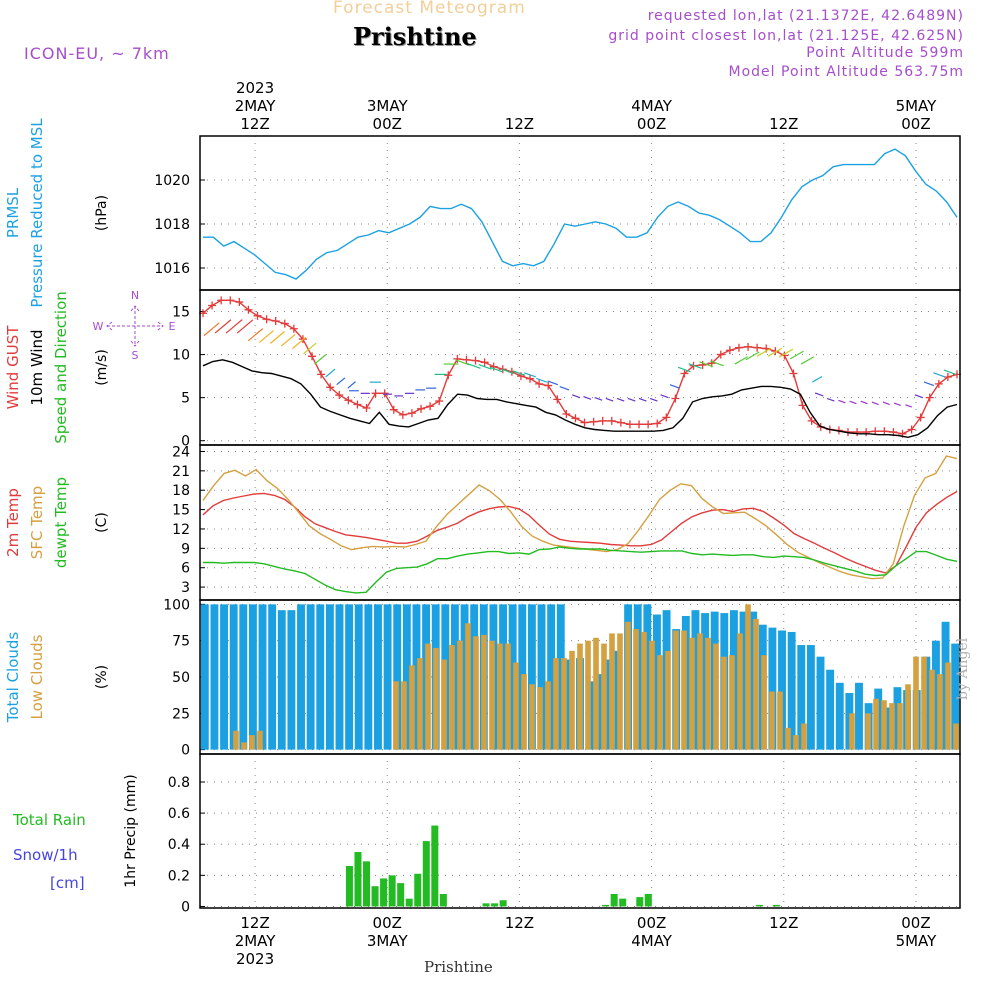 Image resolution: width=1000 pixels, height=1000 pixels. I want to click on side-label: SFC Temp, so click(37, 522).